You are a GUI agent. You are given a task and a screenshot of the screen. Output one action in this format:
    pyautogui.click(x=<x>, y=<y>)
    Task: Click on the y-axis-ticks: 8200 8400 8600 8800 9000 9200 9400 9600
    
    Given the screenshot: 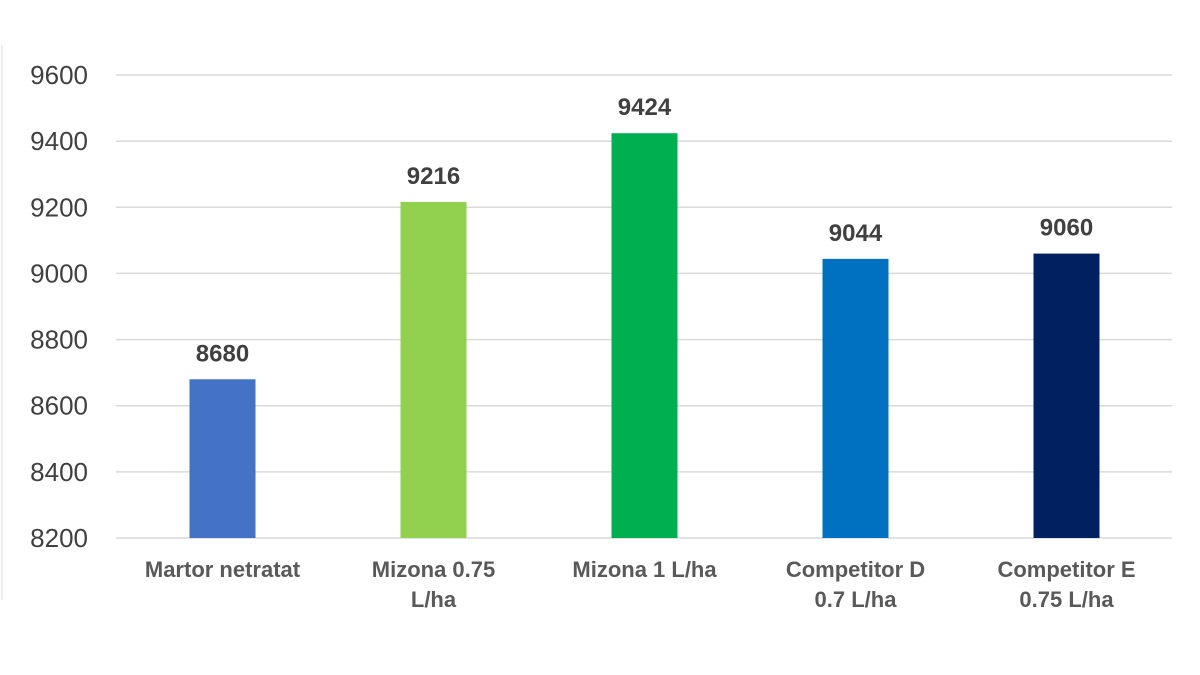 What is the action you would take?
    pyautogui.click(x=59, y=306)
    